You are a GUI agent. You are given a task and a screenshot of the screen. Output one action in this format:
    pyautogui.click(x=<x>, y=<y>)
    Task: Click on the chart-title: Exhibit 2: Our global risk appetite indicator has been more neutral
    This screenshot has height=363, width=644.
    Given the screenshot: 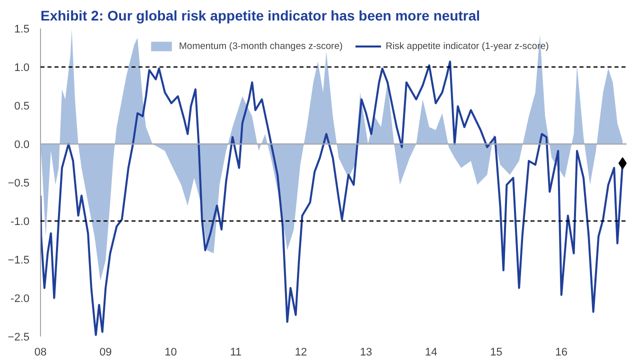 What is the action you would take?
    pyautogui.click(x=260, y=16)
    